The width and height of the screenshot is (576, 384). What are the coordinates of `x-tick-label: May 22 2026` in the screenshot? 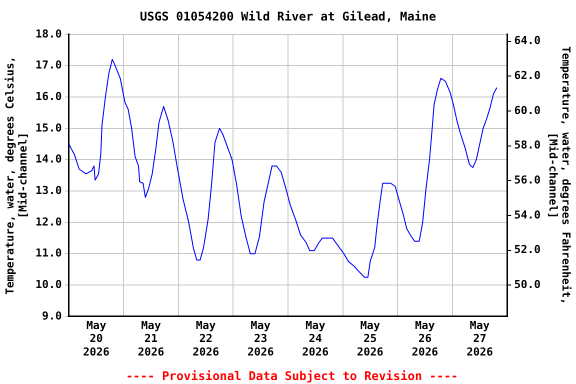 It's located at (206, 338).